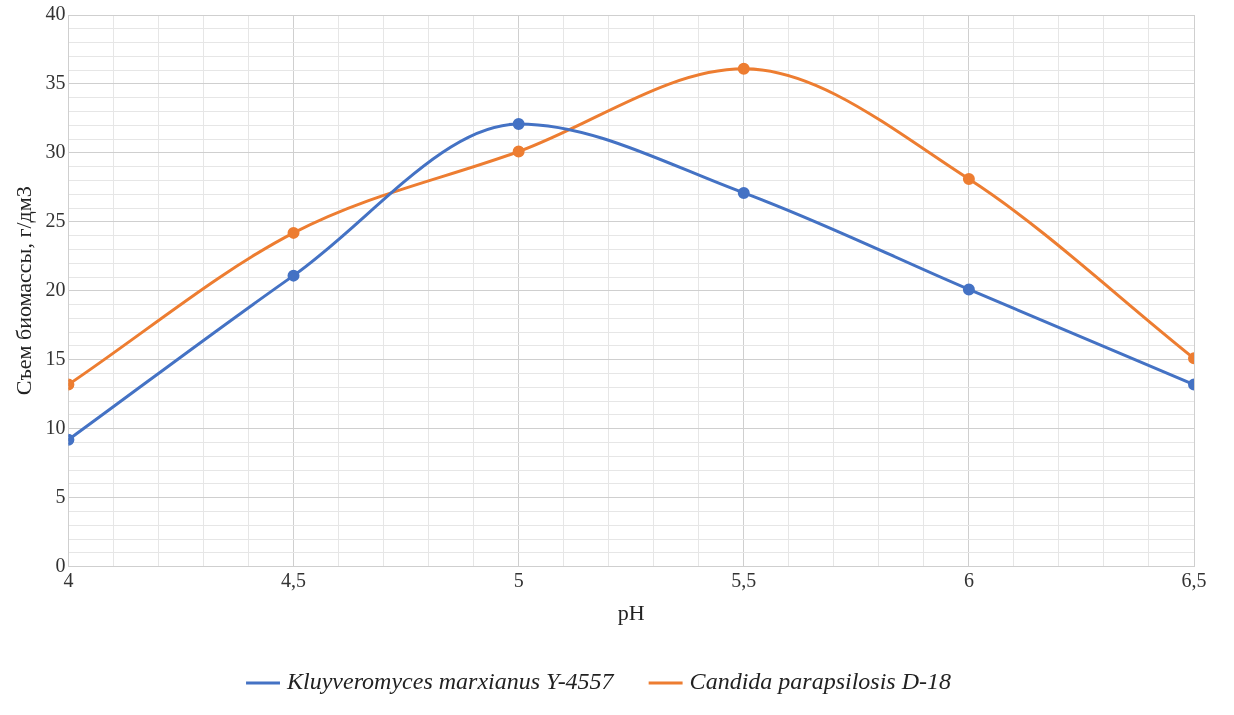 The width and height of the screenshot is (1234, 715). Describe the element at coordinates (60, 495) in the screenshot. I see `y-tick-label: 5` at that location.